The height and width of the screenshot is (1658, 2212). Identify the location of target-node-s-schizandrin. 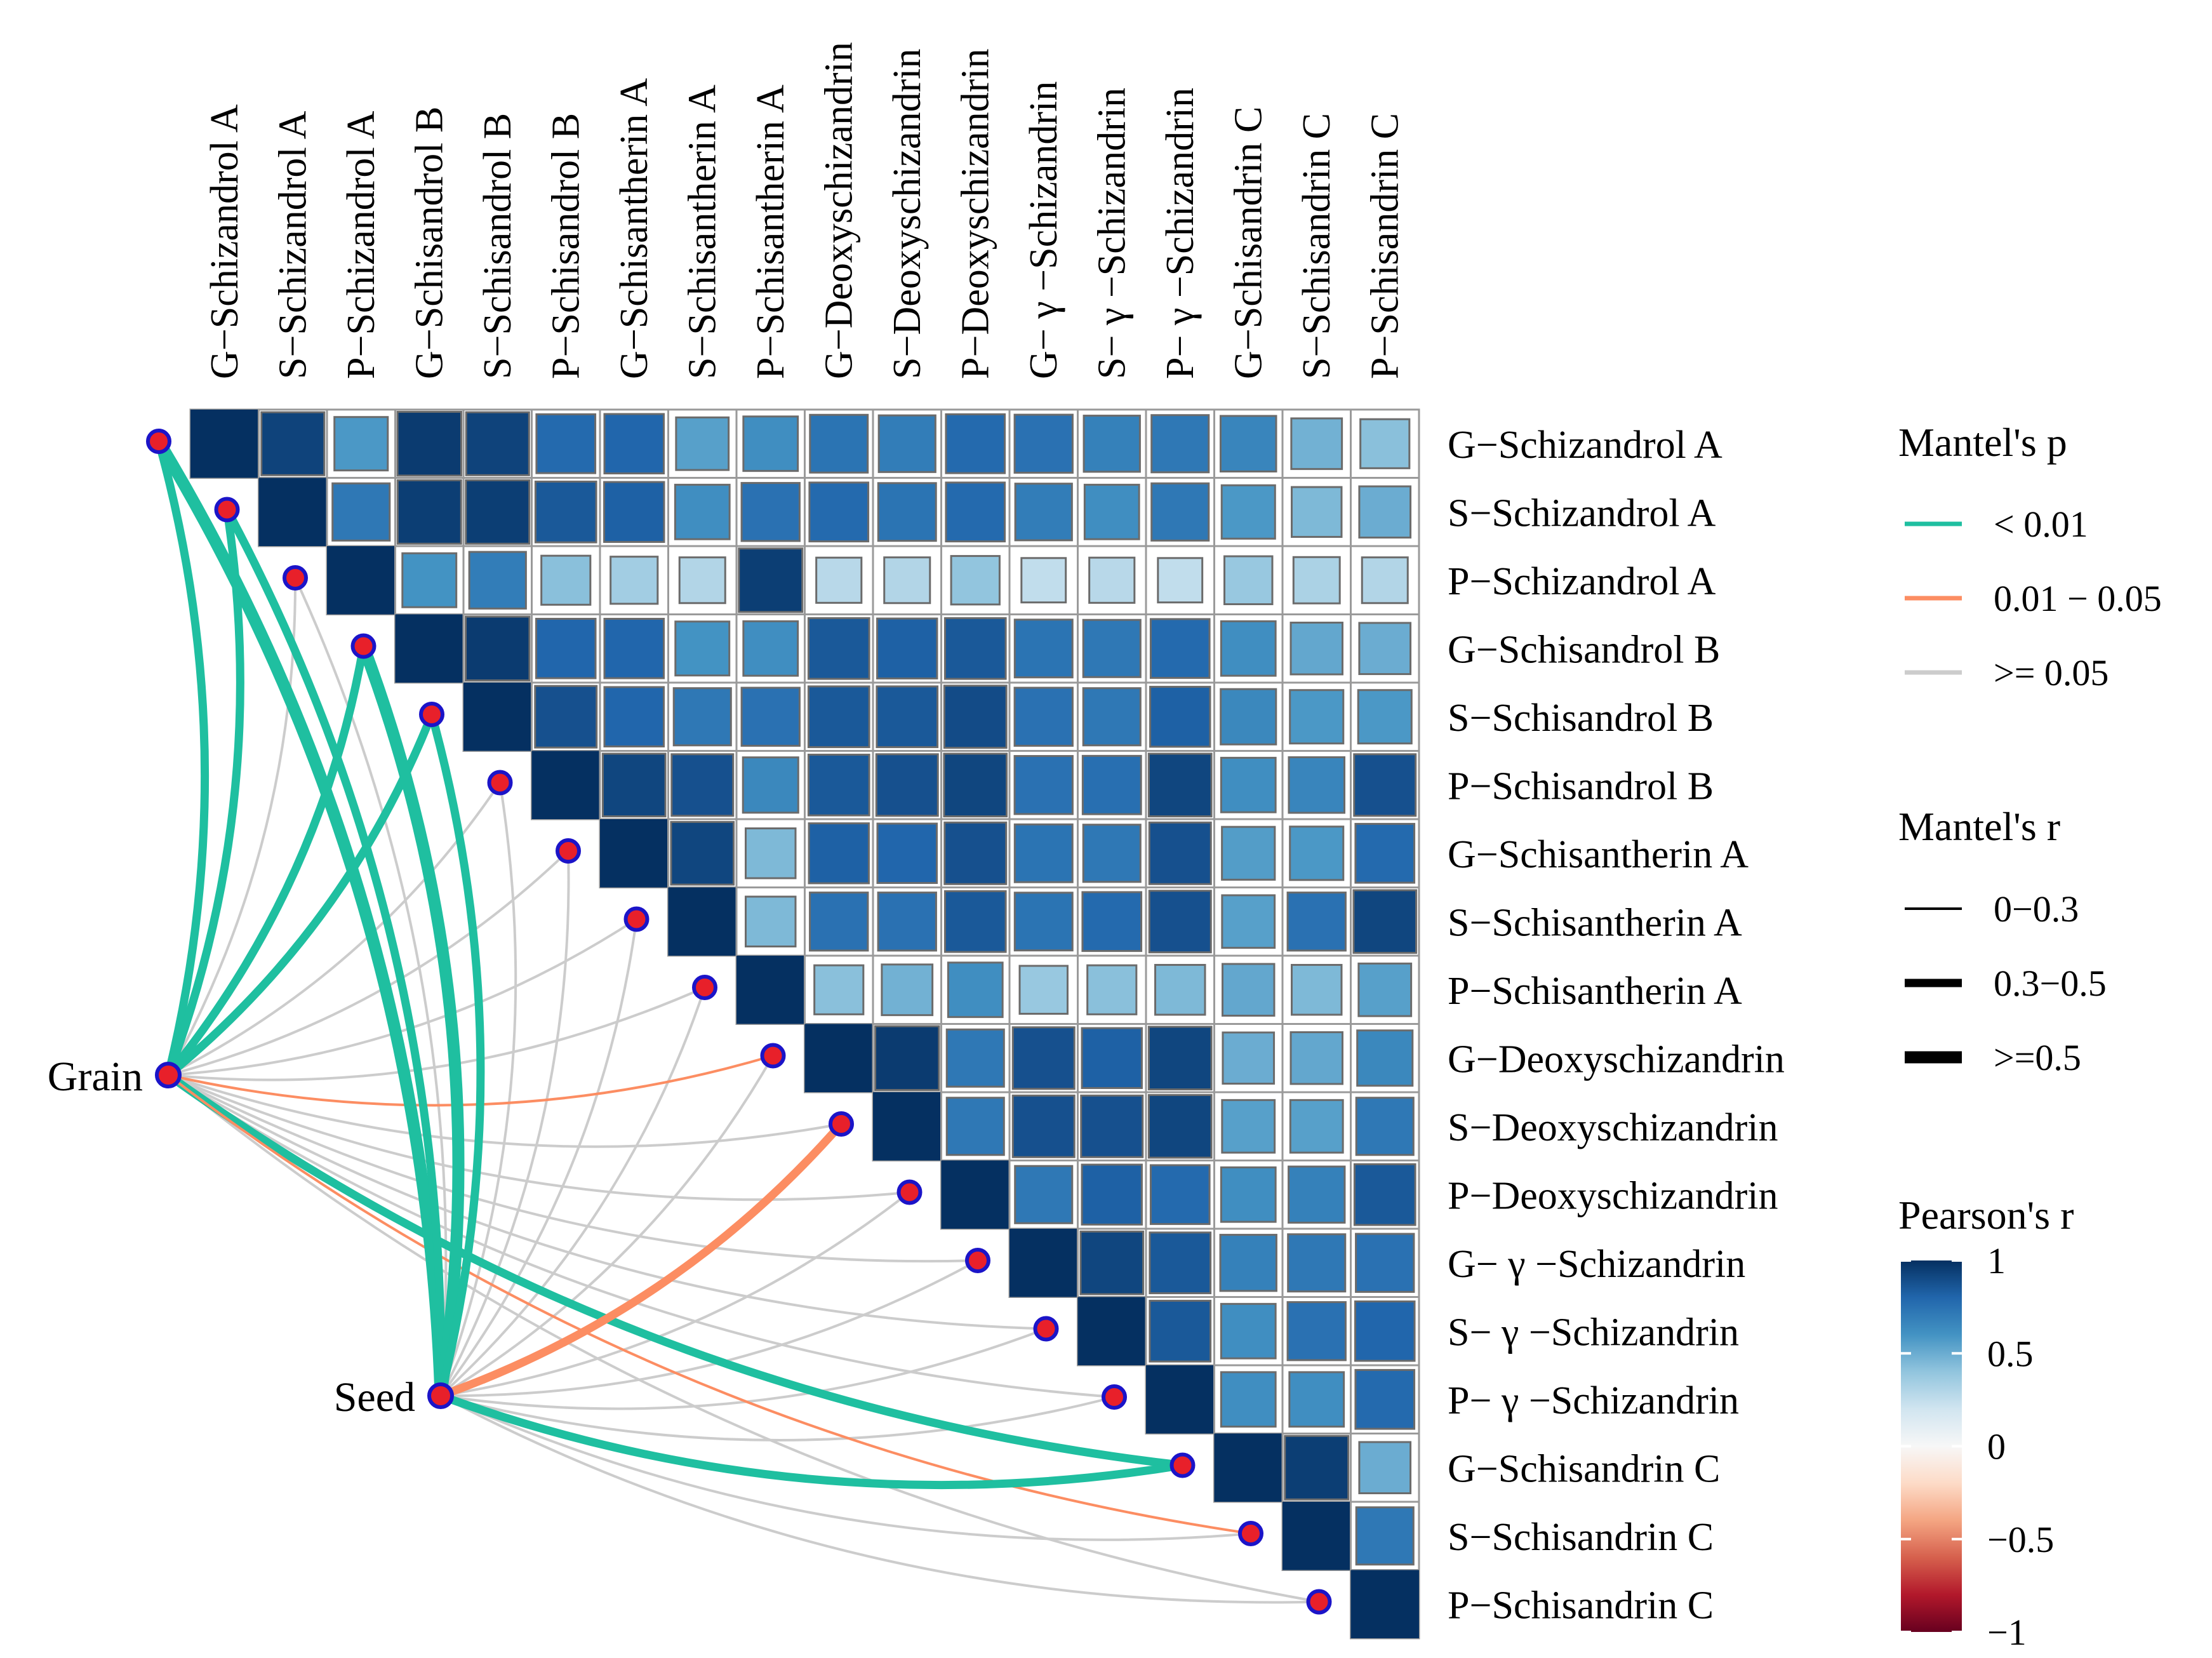
(1046, 1329).